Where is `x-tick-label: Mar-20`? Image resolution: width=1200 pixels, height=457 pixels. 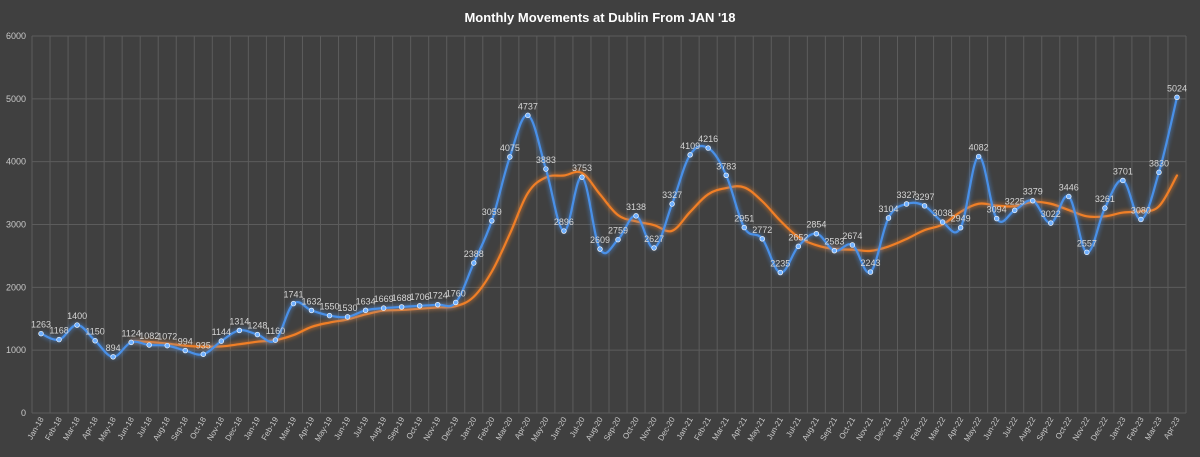
x-tick-label: Mar-20 is located at coordinates (504, 428).